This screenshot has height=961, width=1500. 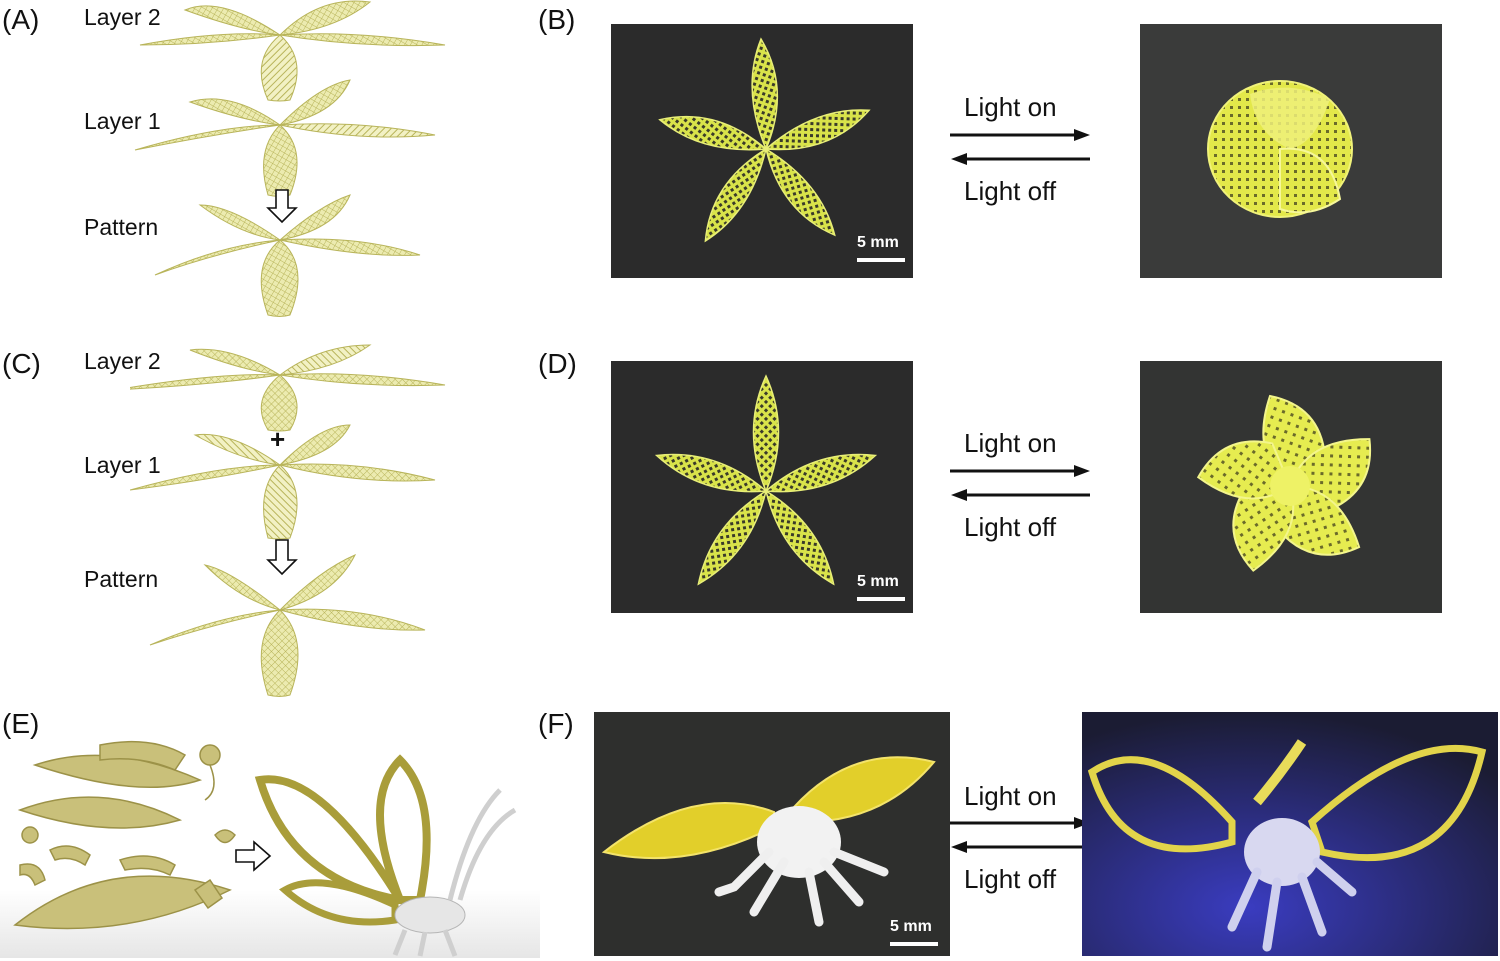 I want to click on flat-flower-photo-b: 5 mm, so click(x=762, y=151).